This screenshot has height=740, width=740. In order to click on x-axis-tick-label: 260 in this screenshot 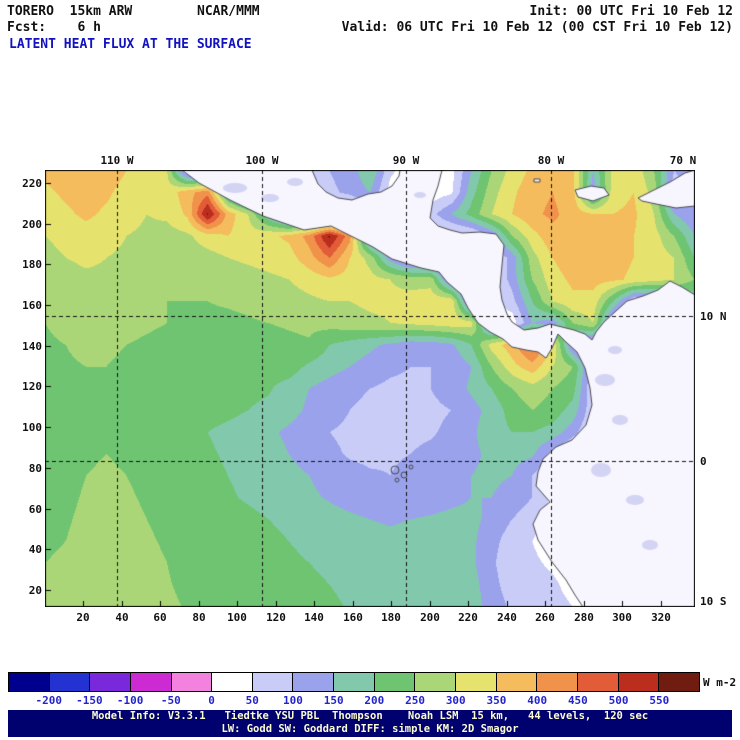, I will do `click(545, 617)`.